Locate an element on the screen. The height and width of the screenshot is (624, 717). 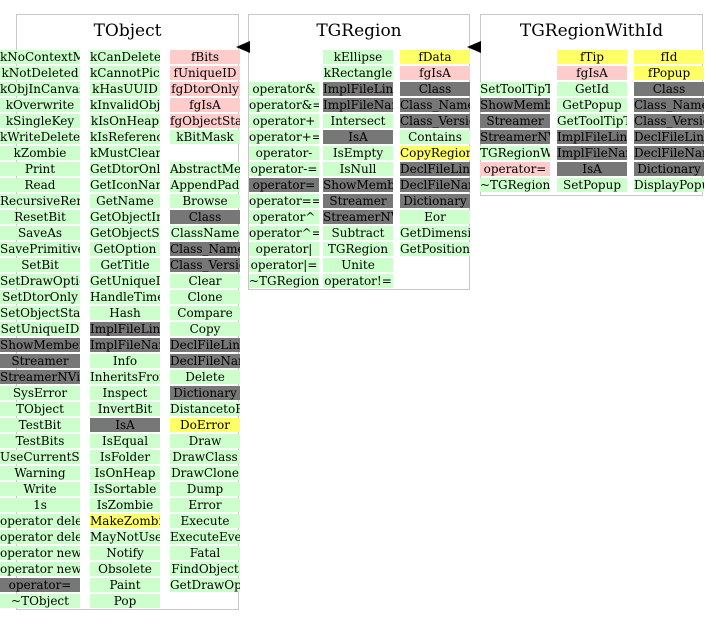
member-cell: Intersect is located at coordinates (358, 121).